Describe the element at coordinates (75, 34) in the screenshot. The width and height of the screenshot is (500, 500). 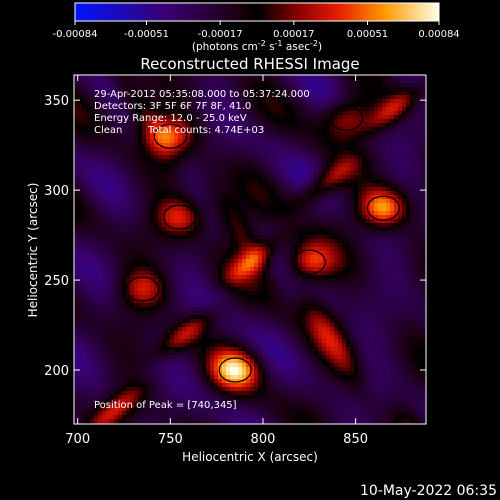
I see `colorbar-tick-label: -0.00084` at that location.